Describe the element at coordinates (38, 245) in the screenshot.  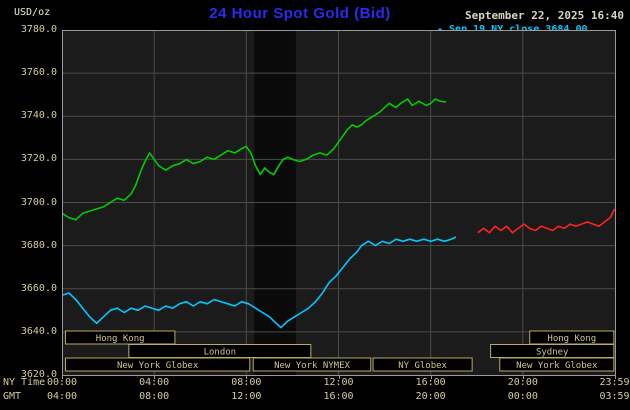
I see `y-tick-label: 3680.0` at that location.